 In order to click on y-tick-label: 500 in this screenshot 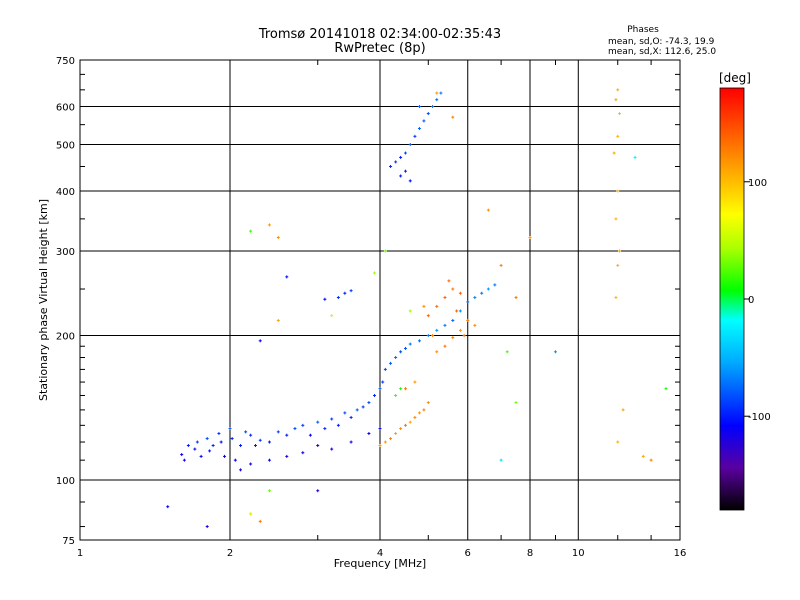, I will do `click(65, 146)`.